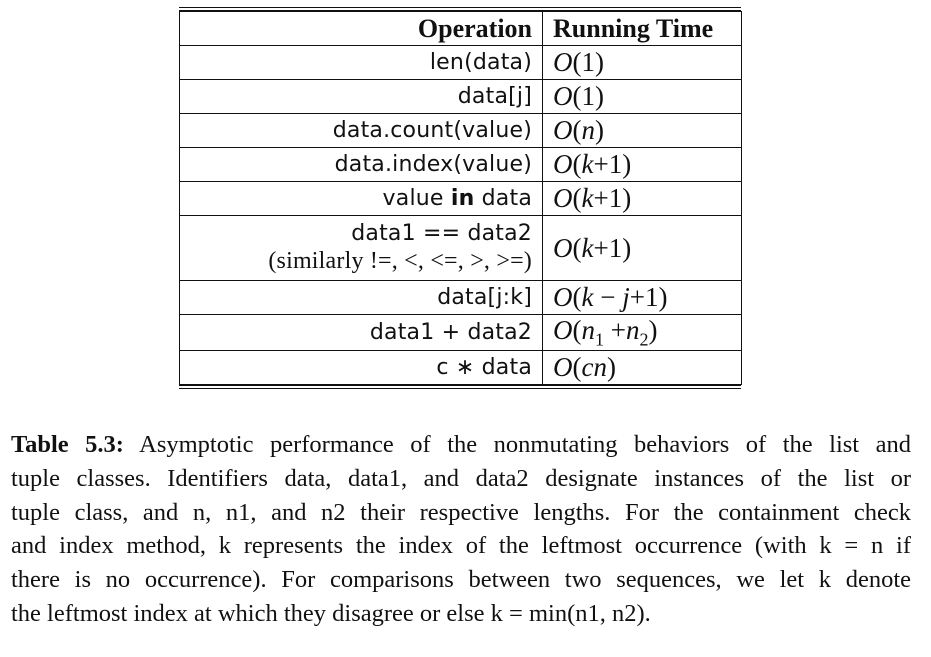 The width and height of the screenshot is (931, 657). What do you see at coordinates (642, 368) in the screenshot?
I see `running-time-cell: O(cn)` at bounding box center [642, 368].